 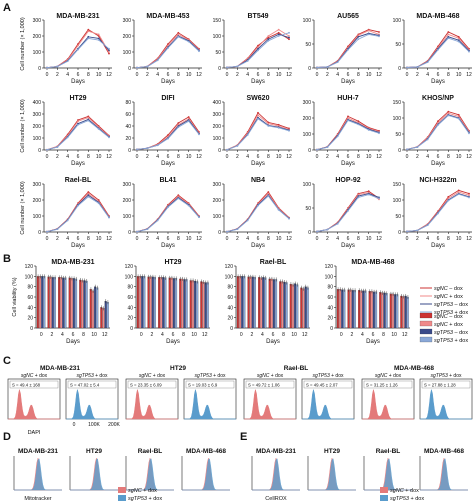 I want to click on y-tick-label: 60, so click(x=30, y=298).